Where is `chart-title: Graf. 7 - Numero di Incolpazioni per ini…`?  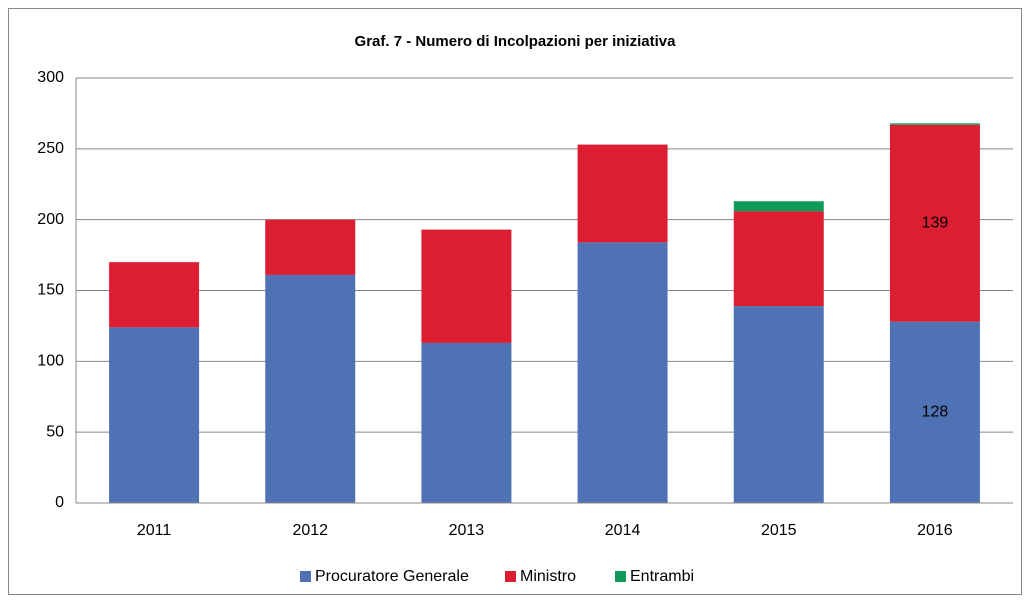
chart-title: Graf. 7 - Numero di Incolpazioni per ini… is located at coordinates (516, 41).